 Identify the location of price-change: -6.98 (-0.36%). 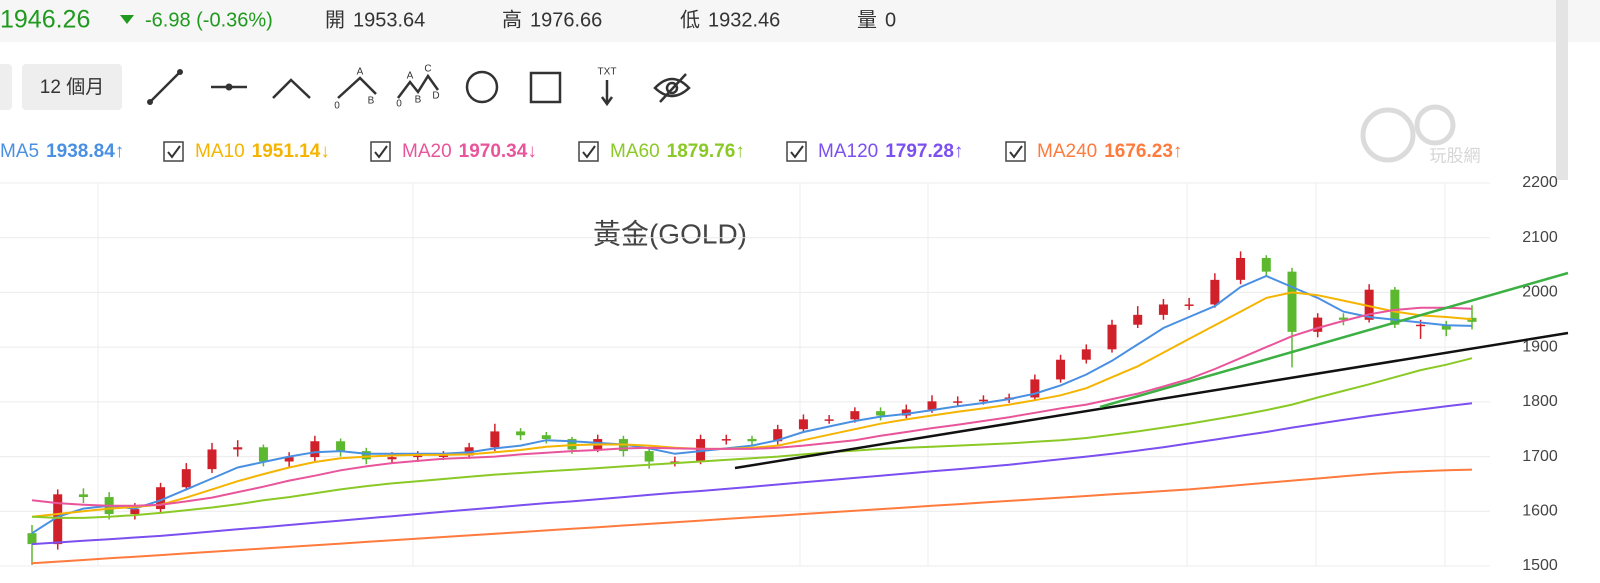
(209, 20).